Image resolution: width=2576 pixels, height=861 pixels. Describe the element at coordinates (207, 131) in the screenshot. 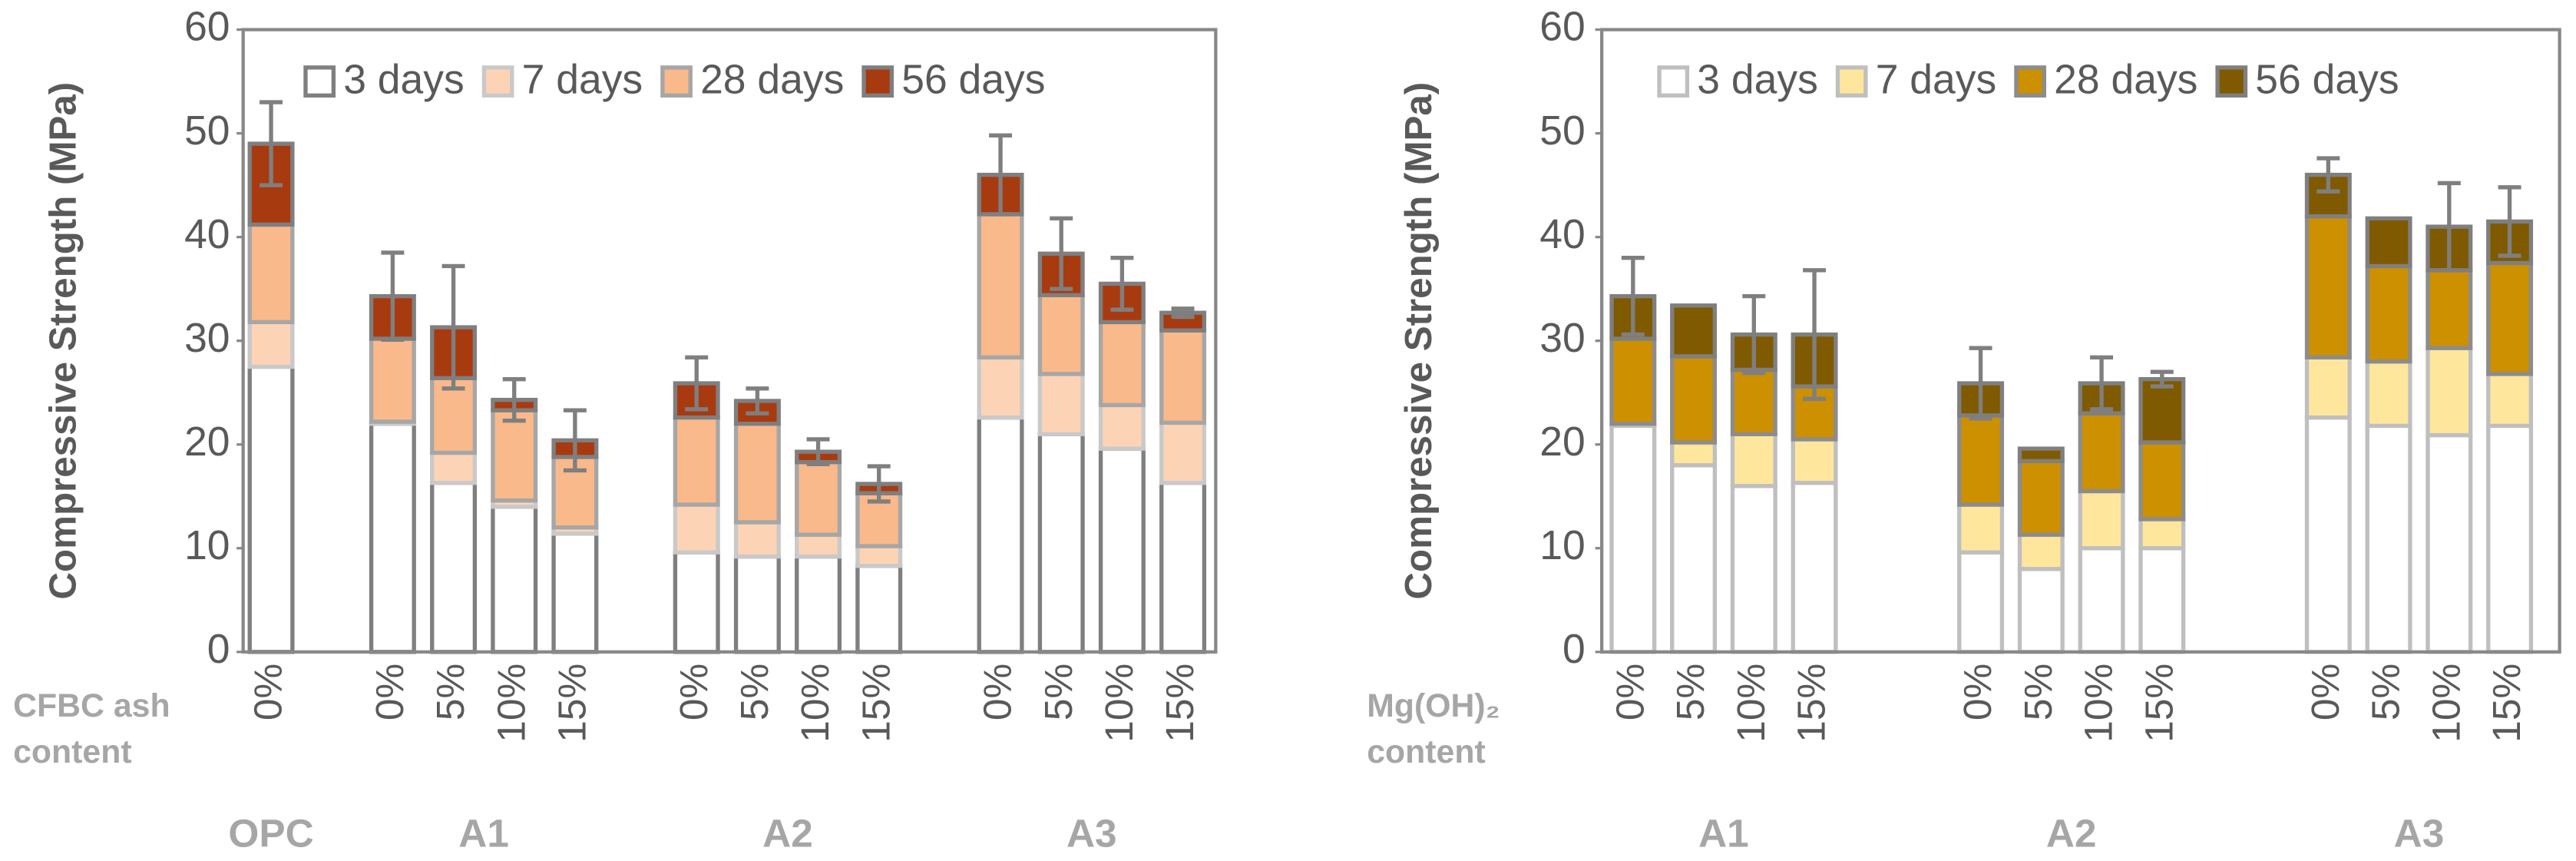

I see `y-tick-label: 50` at that location.